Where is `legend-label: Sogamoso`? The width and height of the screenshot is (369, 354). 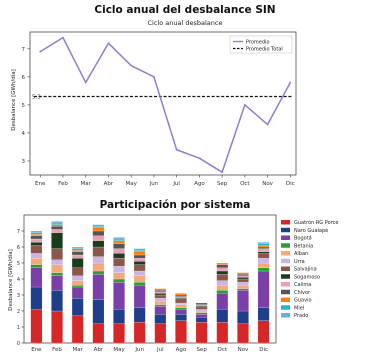 legend-label: Sogamoso is located at coordinates (307, 277).